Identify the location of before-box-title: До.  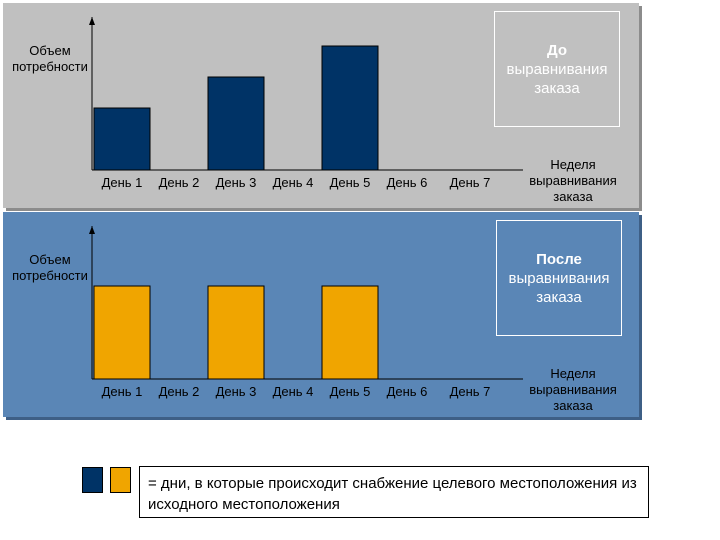
(557, 50).